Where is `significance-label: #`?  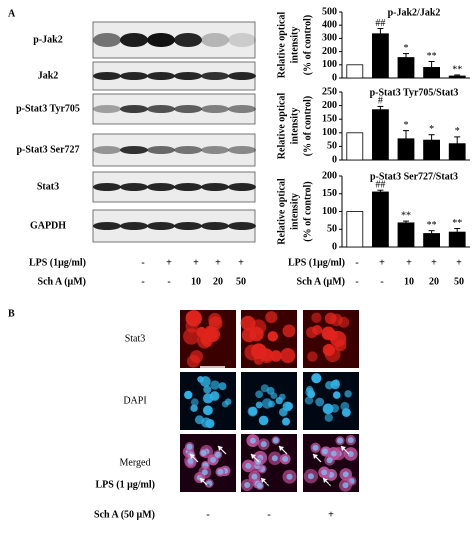 significance-label: # is located at coordinates (380, 101).